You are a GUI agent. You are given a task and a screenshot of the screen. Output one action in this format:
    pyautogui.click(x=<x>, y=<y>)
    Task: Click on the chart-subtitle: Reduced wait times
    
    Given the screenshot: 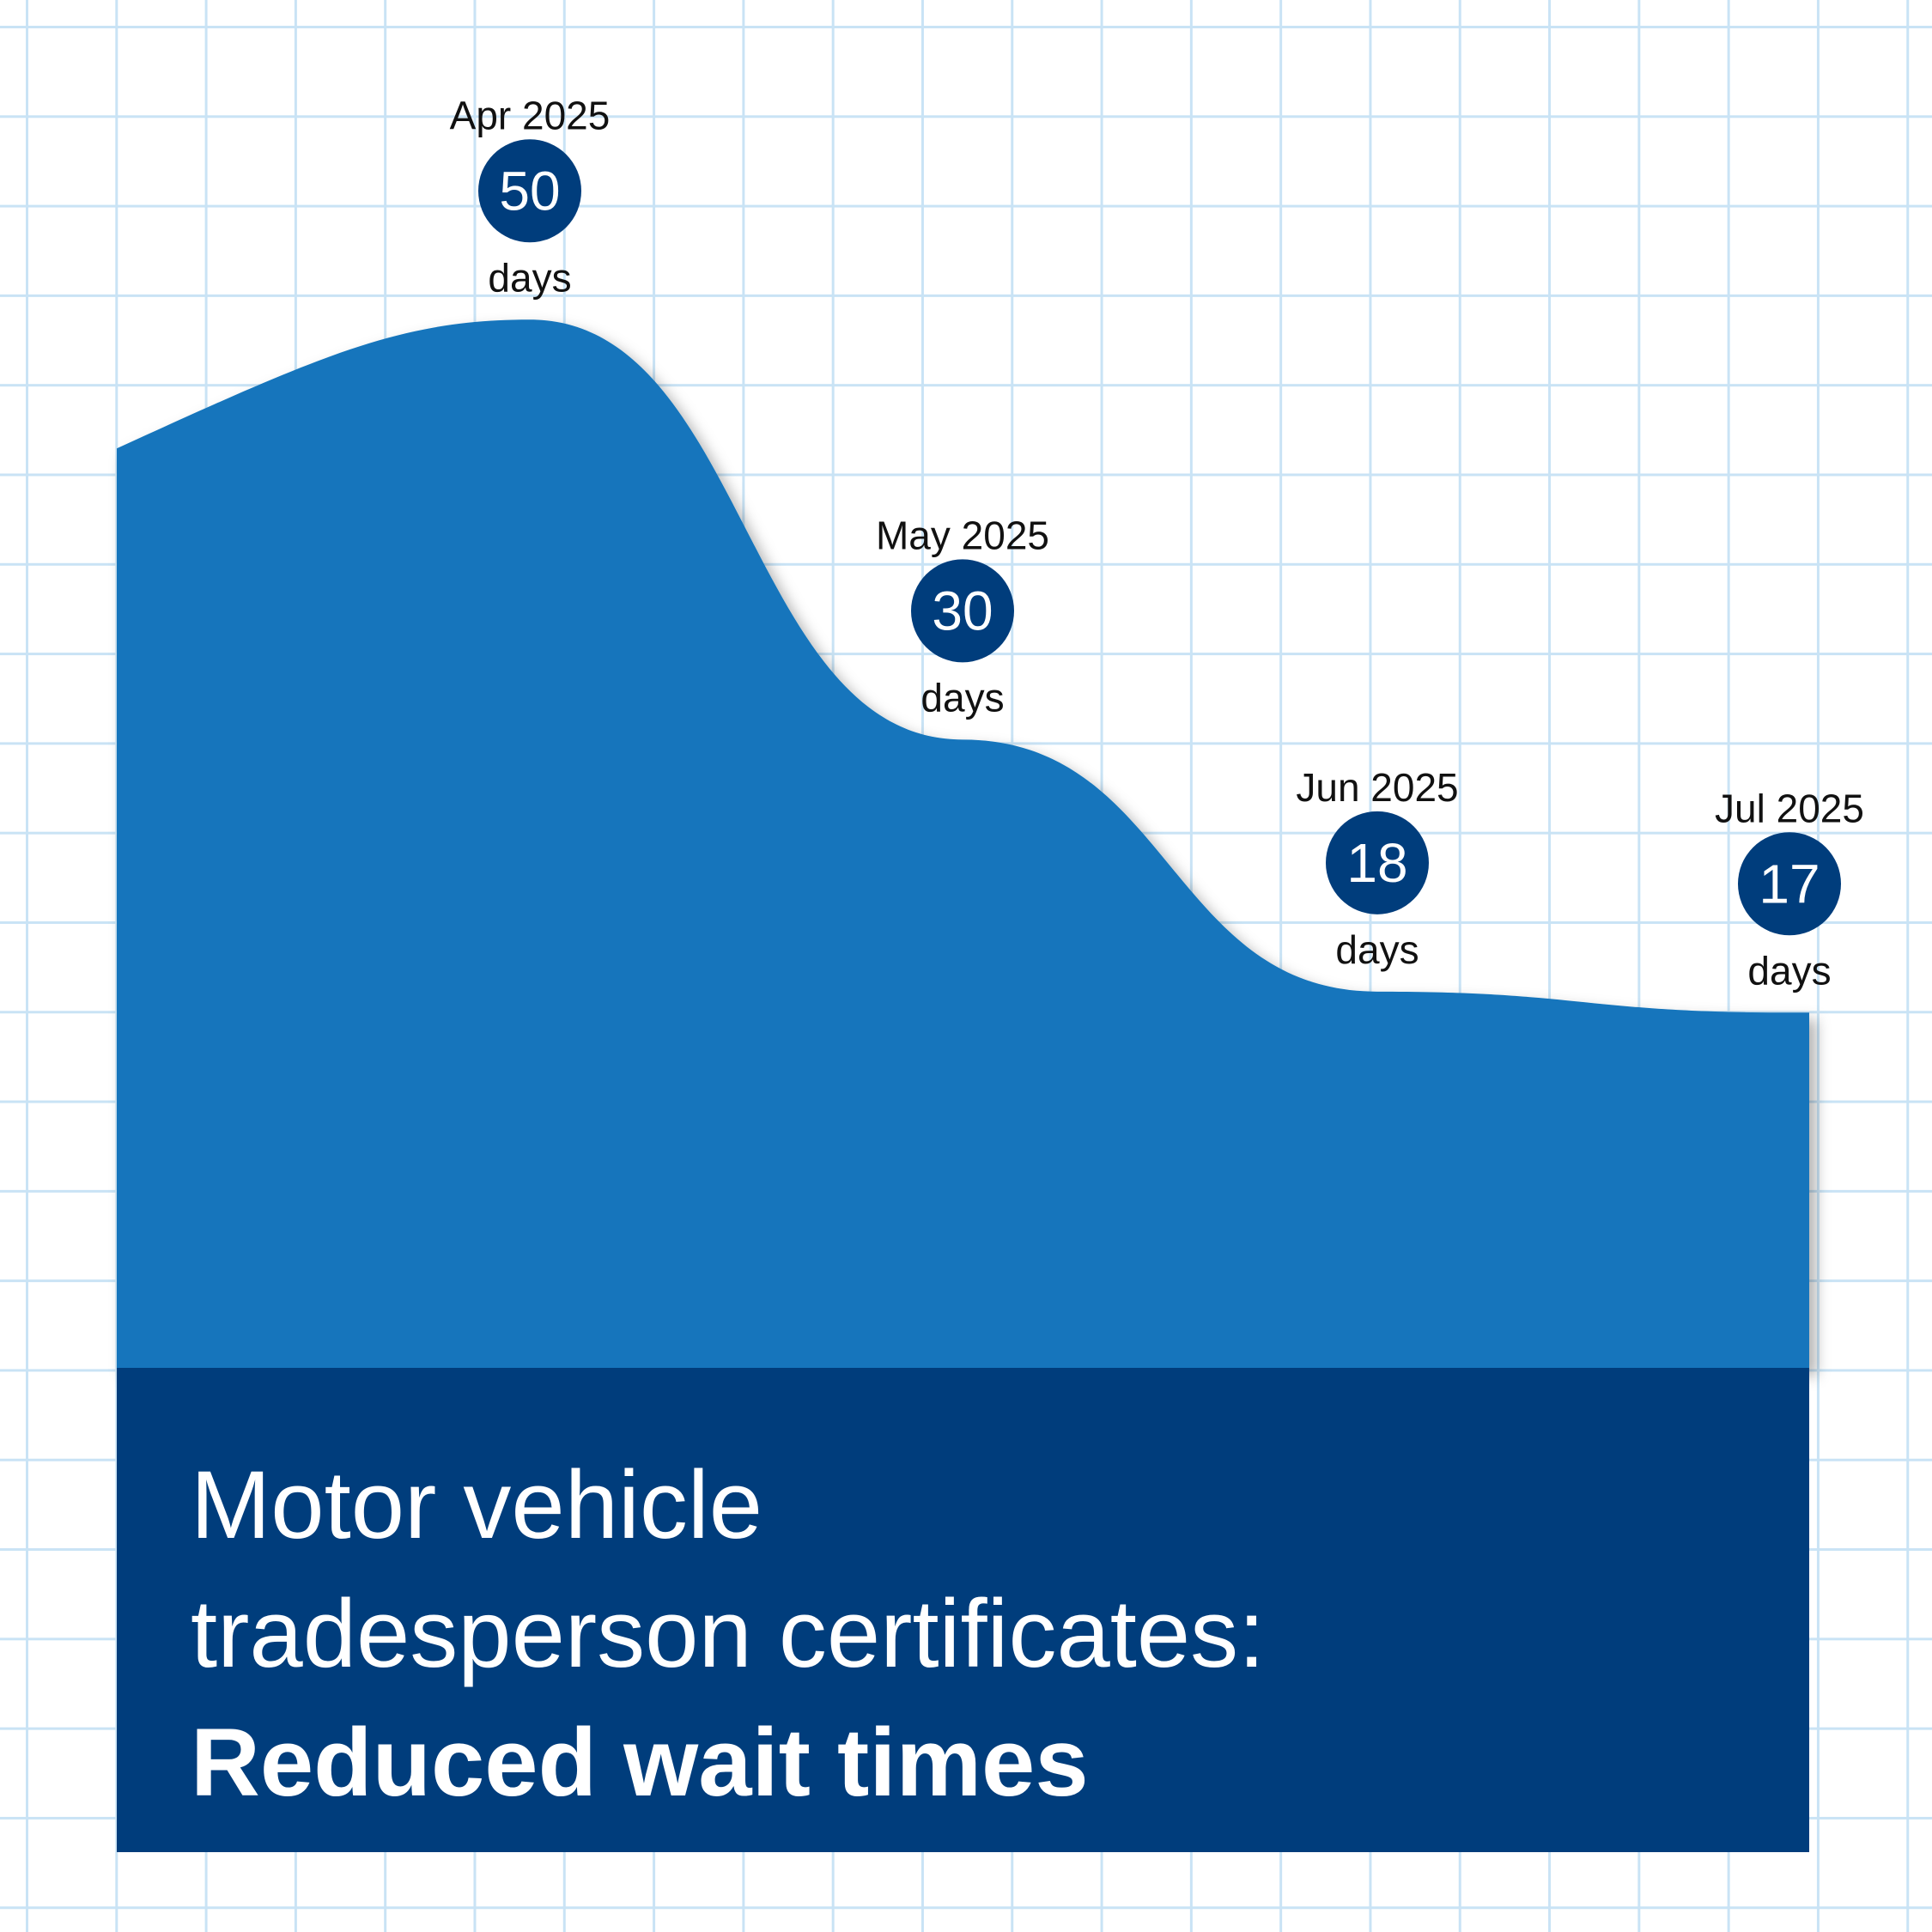 What is the action you would take?
    pyautogui.click(x=640, y=1762)
    